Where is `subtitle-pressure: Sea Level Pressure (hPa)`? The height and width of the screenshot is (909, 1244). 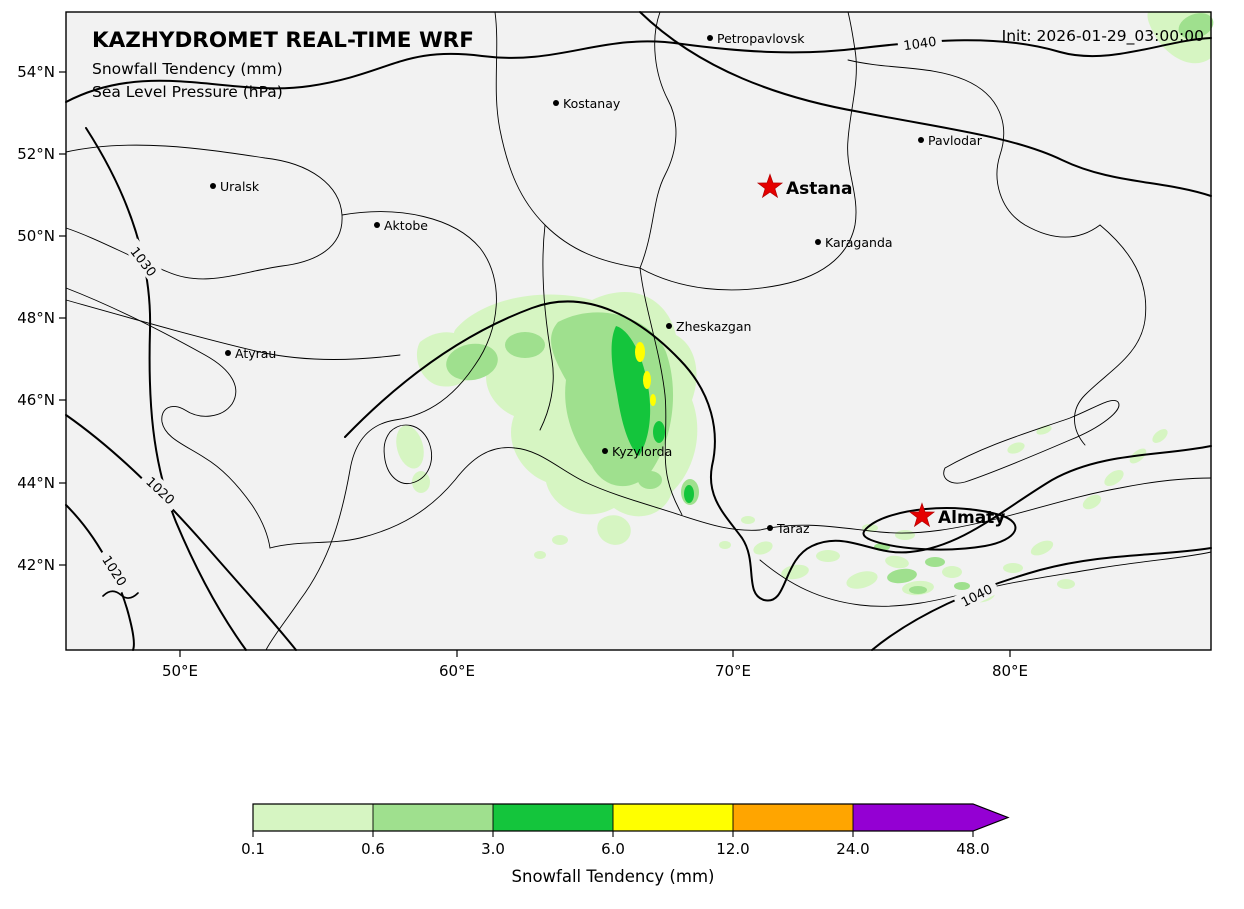 subtitle-pressure: Sea Level Pressure (hPa) is located at coordinates (187, 92).